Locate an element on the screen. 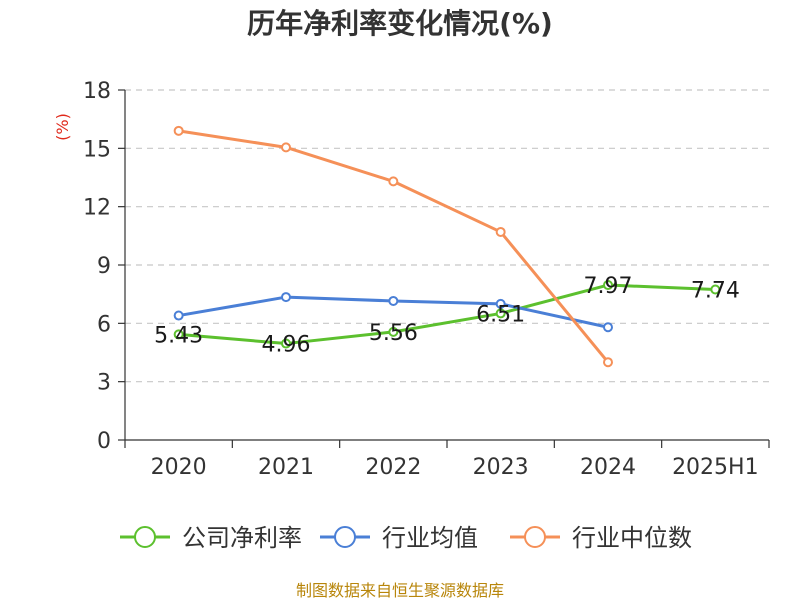 The width and height of the screenshot is (800, 600). data-label: 7.74 is located at coordinates (715, 291).